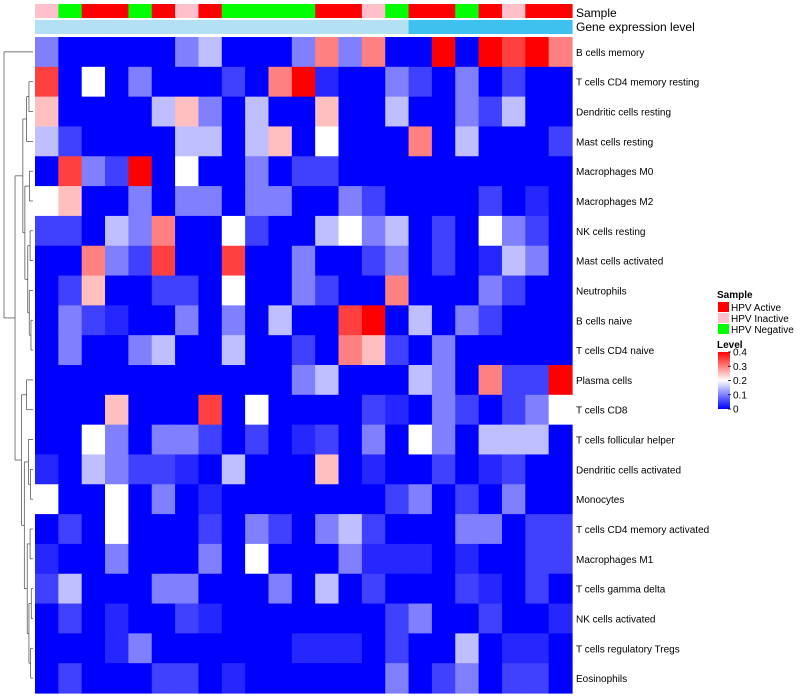 The width and height of the screenshot is (800, 700). Describe the element at coordinates (18, 365) in the screenshot. I see `row-dendrogram` at that location.